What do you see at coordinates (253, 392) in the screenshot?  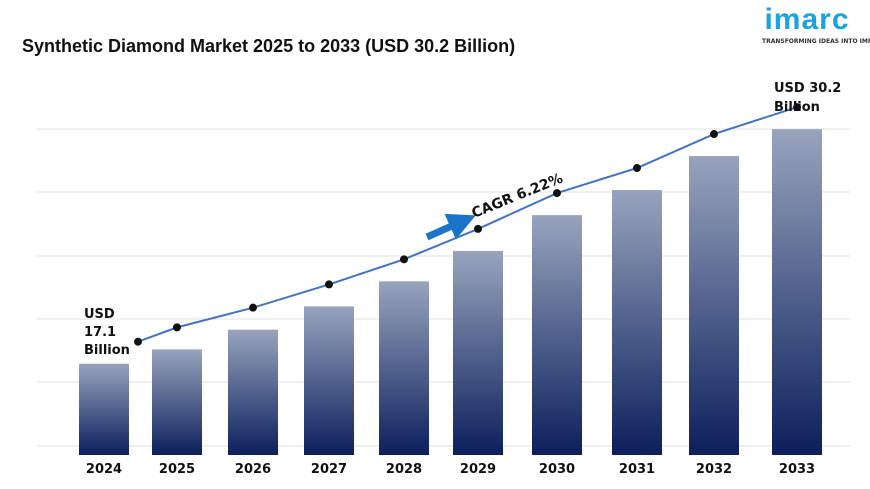 I see `bar-2026` at bounding box center [253, 392].